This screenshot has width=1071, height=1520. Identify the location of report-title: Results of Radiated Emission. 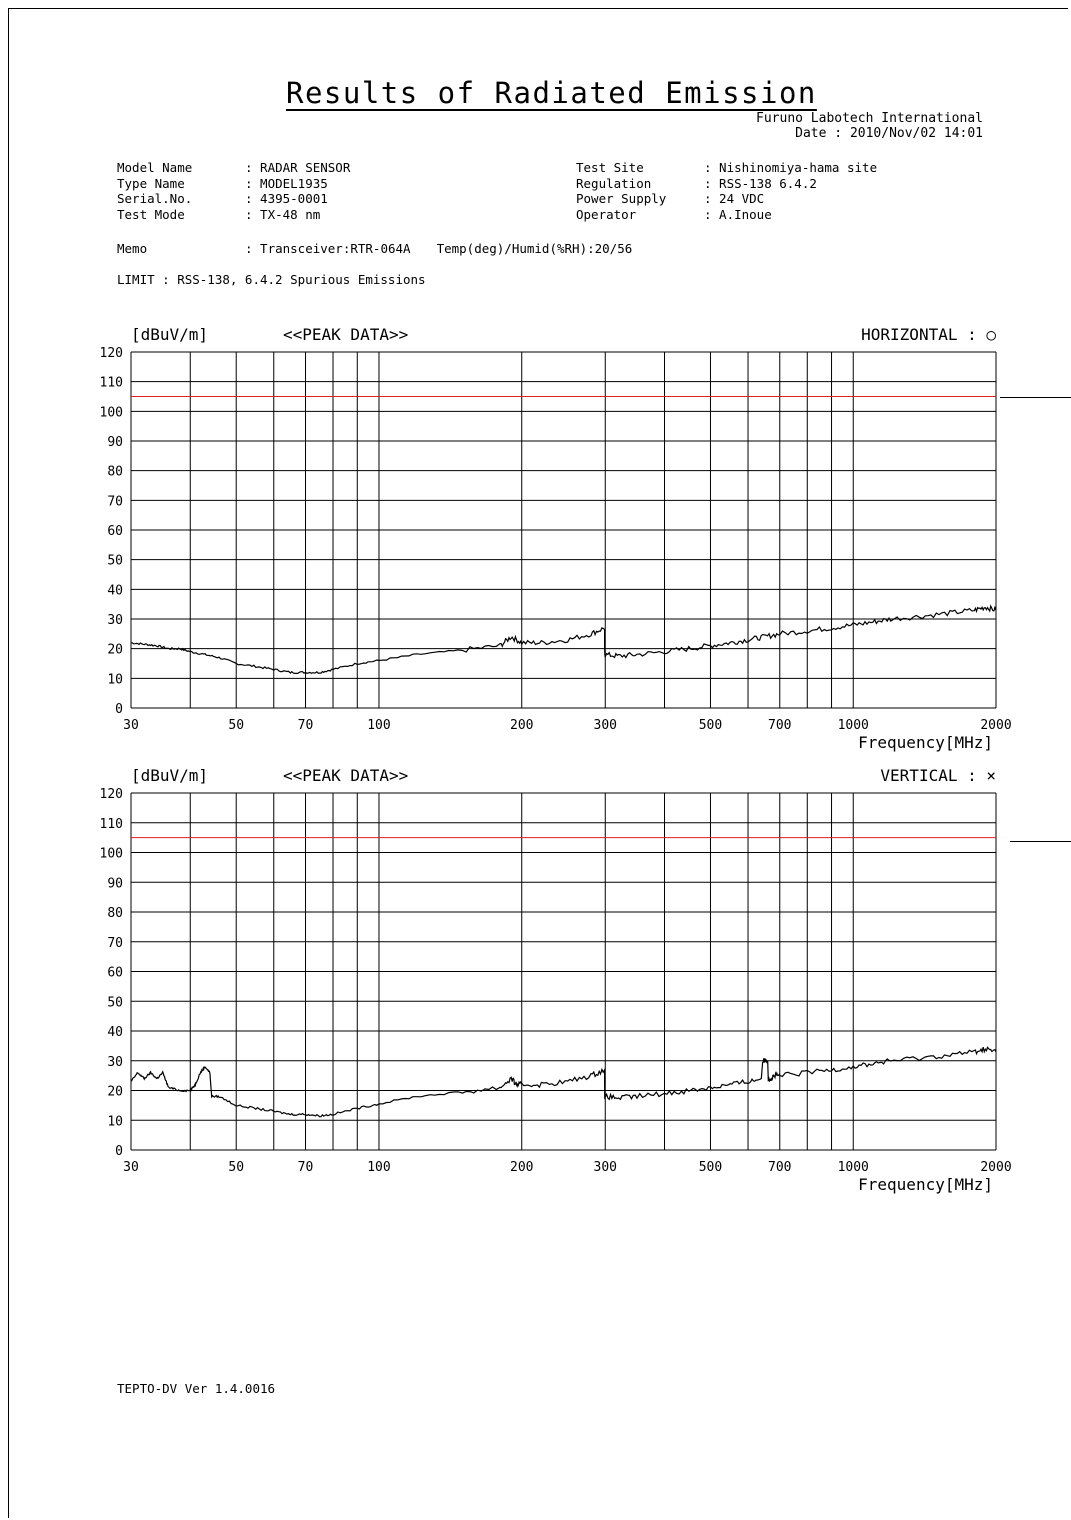
(551, 93).